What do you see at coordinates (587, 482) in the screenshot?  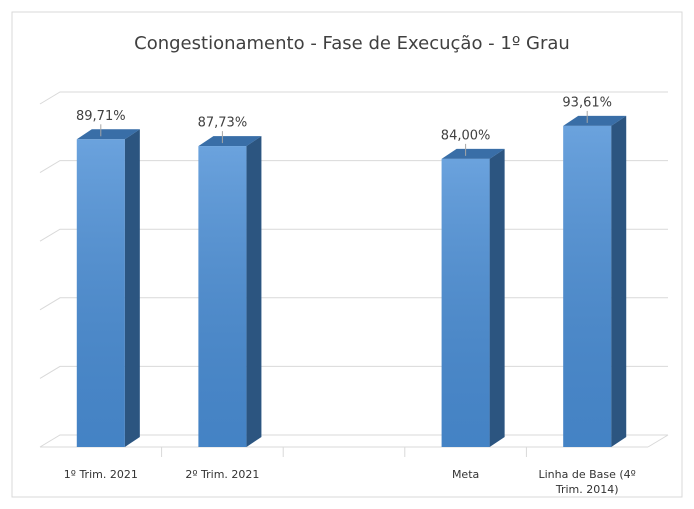 I see `x-tick-label: Linha de Base (4º Trim. 2014)` at bounding box center [587, 482].